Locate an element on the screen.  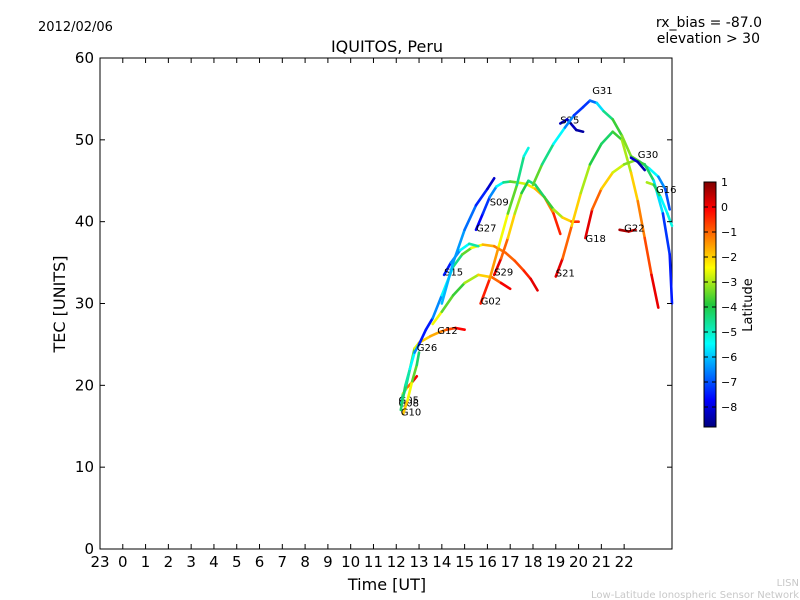
series-label: G10 is located at coordinates (411, 413).